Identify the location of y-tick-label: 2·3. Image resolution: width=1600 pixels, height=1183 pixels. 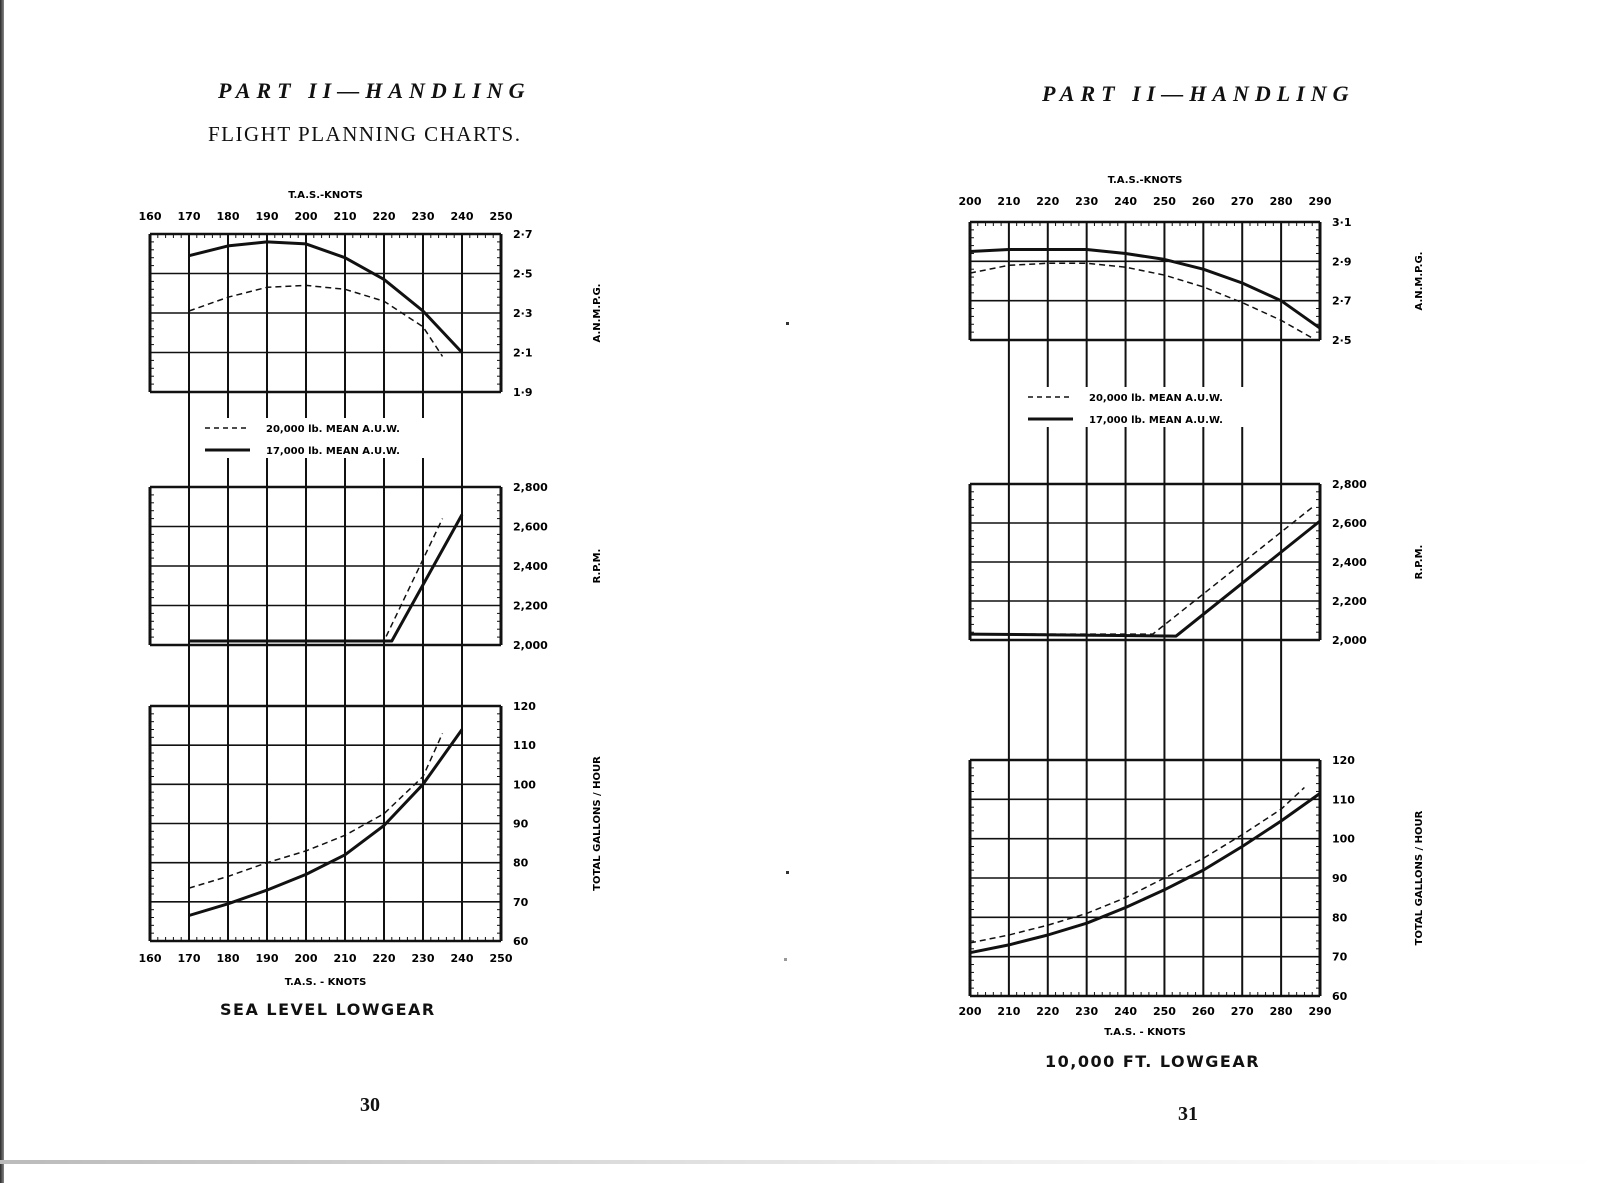
(523, 313).